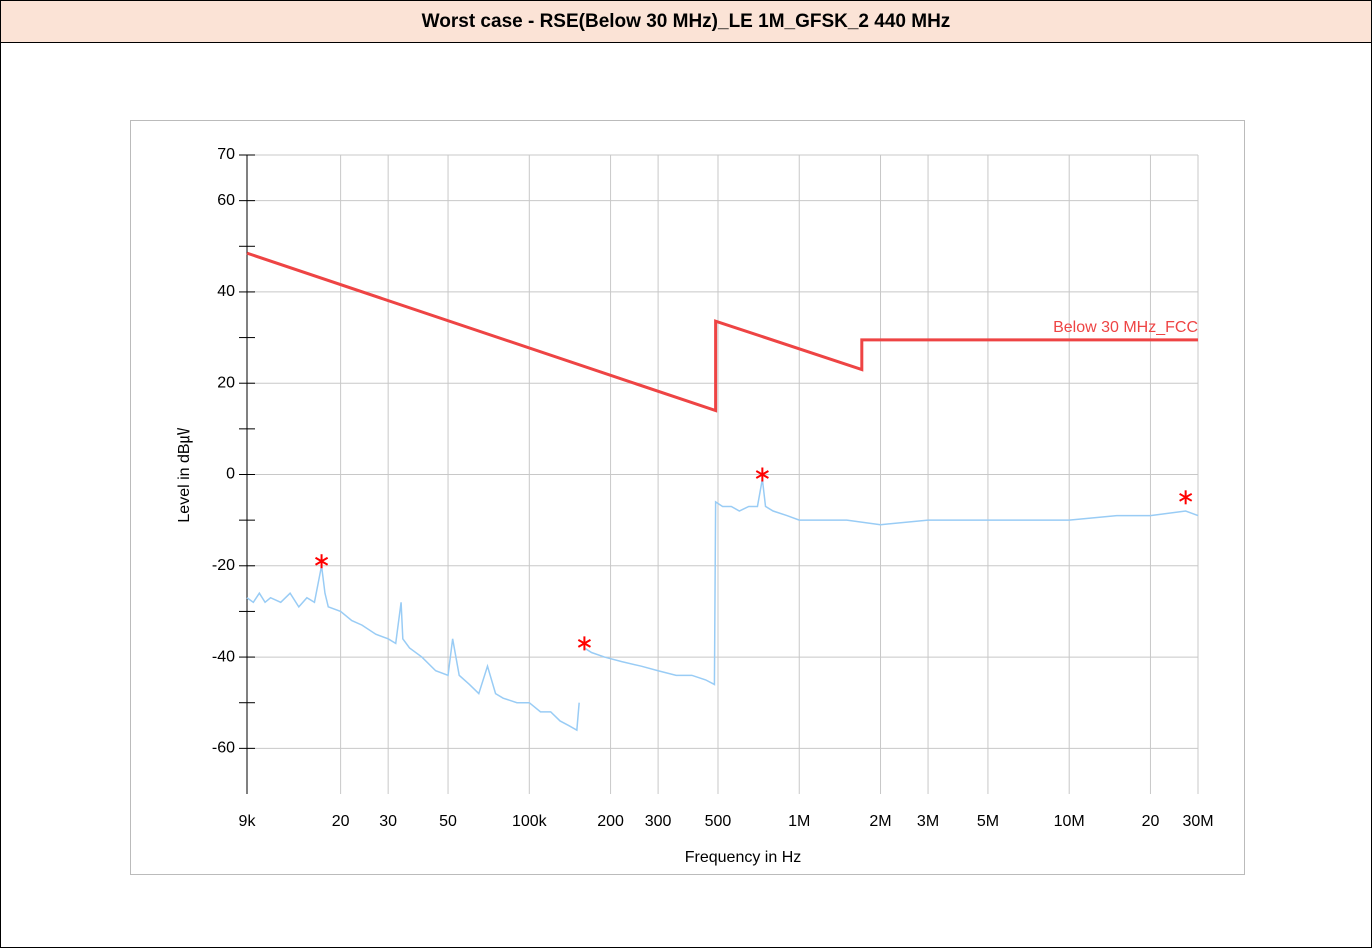  I want to click on x-tick-label: 30, so click(388, 821).